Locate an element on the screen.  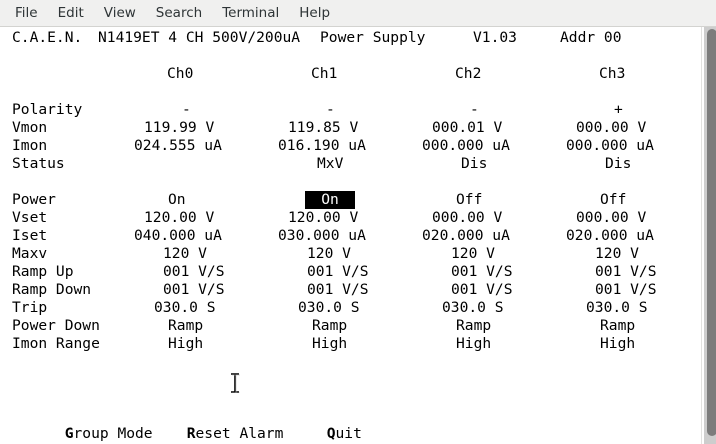
accelerator-key-g: G is located at coordinates (69, 433).